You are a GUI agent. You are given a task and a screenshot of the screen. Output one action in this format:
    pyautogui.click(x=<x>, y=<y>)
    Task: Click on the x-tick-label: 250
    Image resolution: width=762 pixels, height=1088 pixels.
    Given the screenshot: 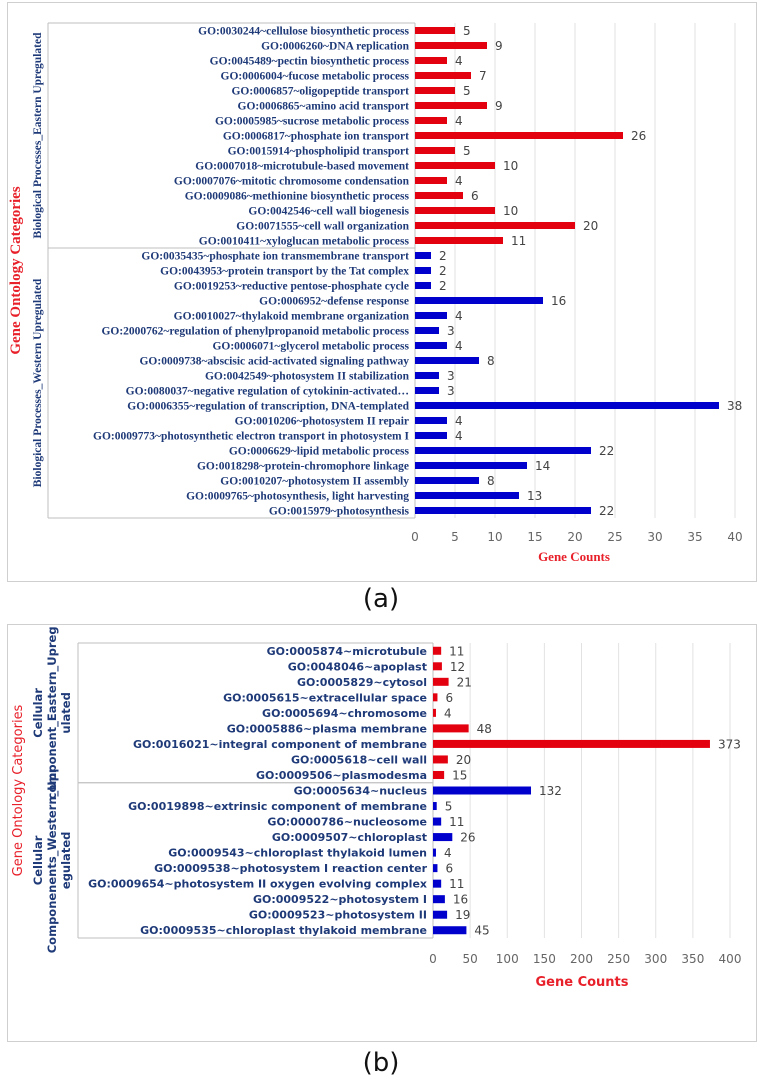 What is the action you would take?
    pyautogui.click(x=618, y=959)
    